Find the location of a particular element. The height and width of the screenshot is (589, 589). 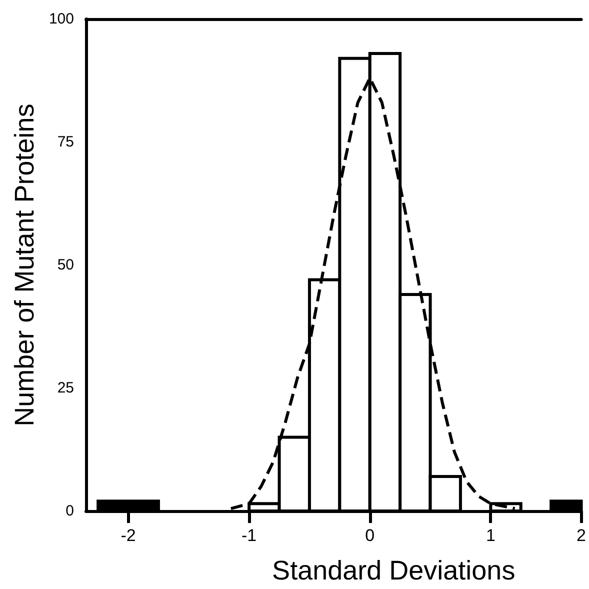

y-tick-label: 75 is located at coordinates (65, 142).